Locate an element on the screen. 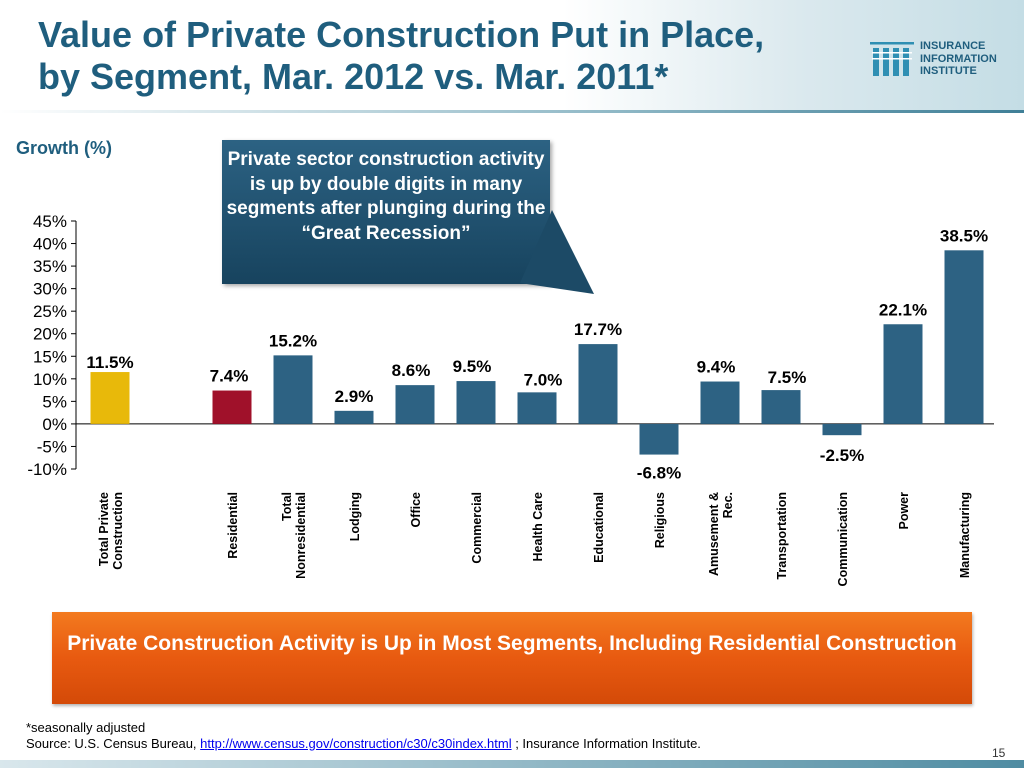 The width and height of the screenshot is (1024, 768). x-tick-label-line: Health Care is located at coordinates (538, 527).